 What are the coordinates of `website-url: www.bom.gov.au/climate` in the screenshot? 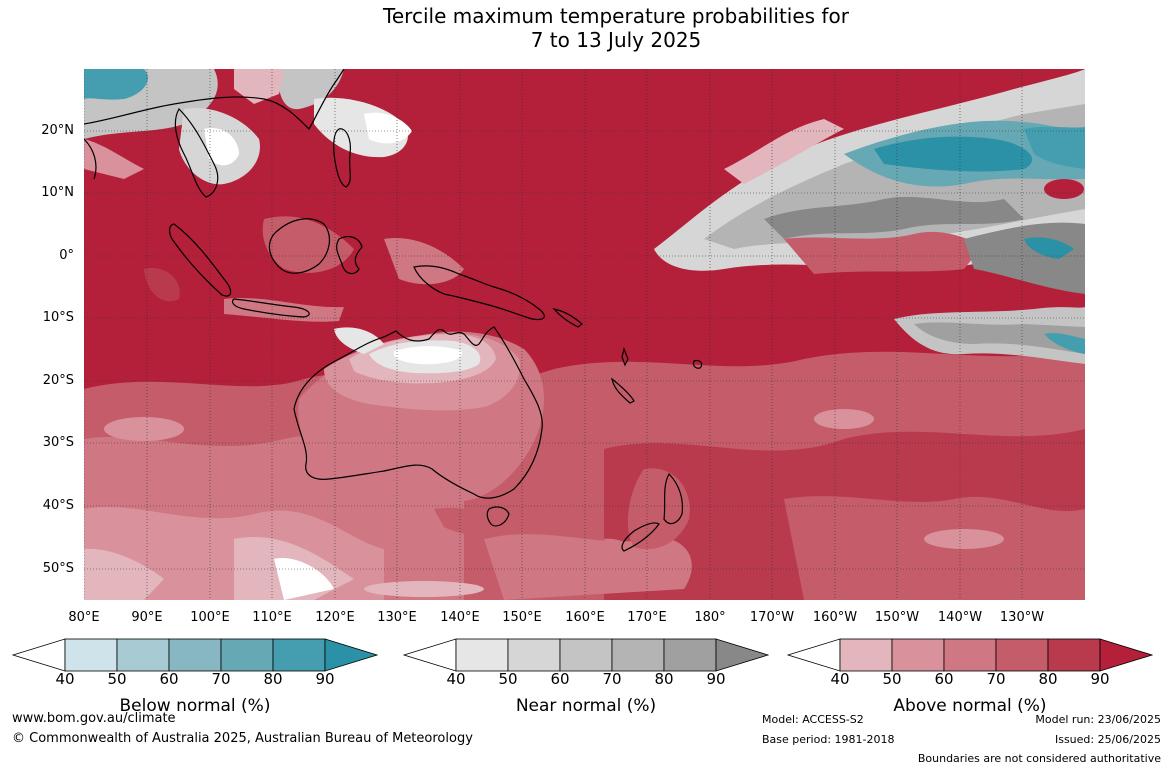 It's located at (94, 718).